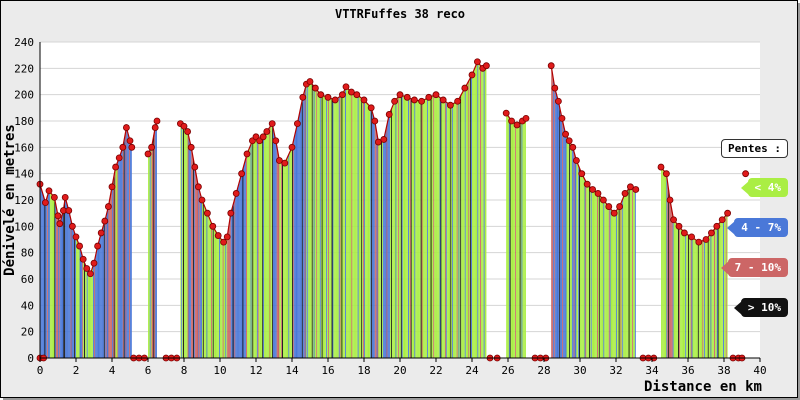  Describe the element at coordinates (703, 387) in the screenshot. I see `x-axis-label: Distance en km` at that location.